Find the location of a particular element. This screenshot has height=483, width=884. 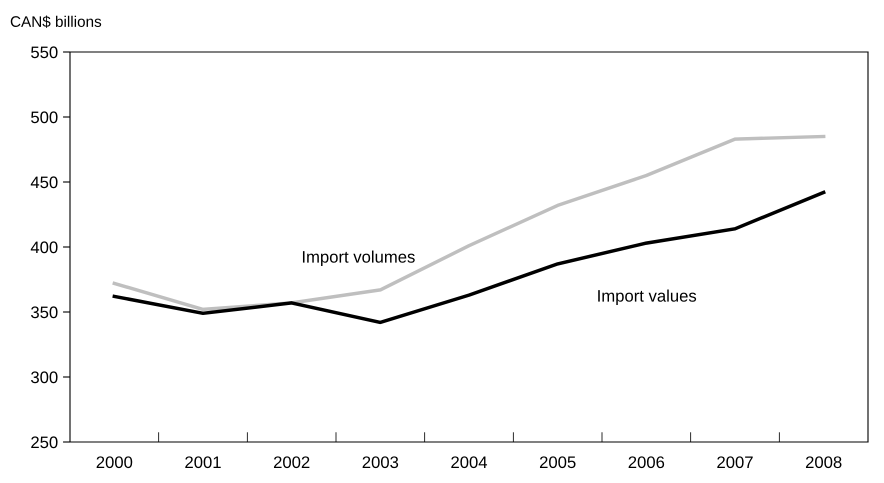

x-tick-label: 2000 is located at coordinates (114, 462).